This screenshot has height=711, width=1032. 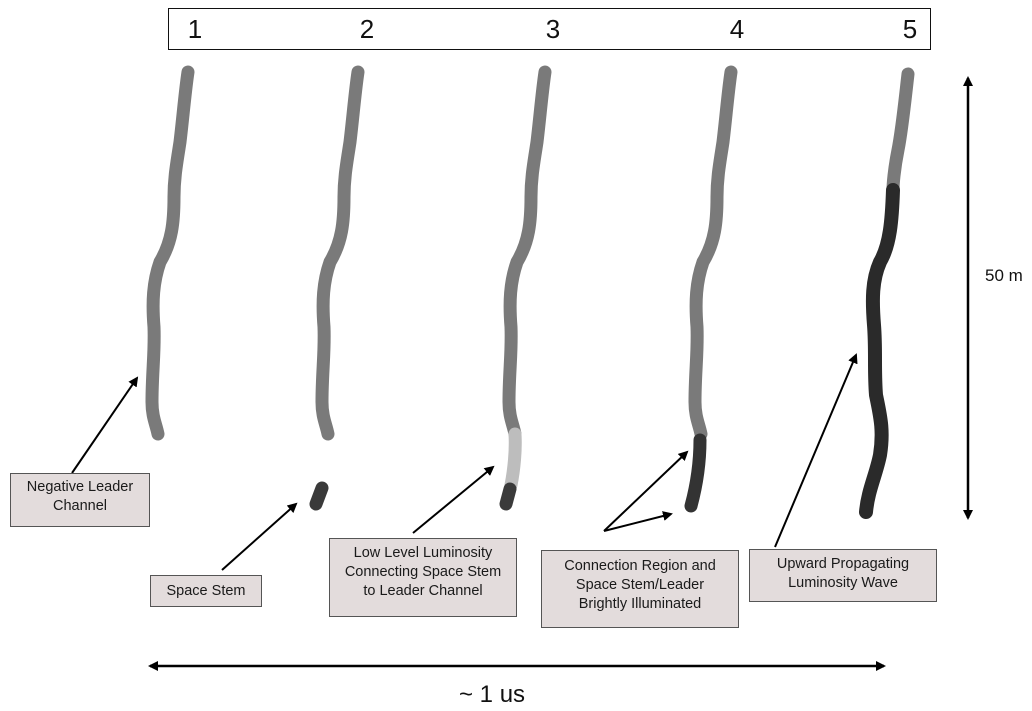 What do you see at coordinates (105, 425) in the screenshot?
I see `arrow-negative-leader` at bounding box center [105, 425].